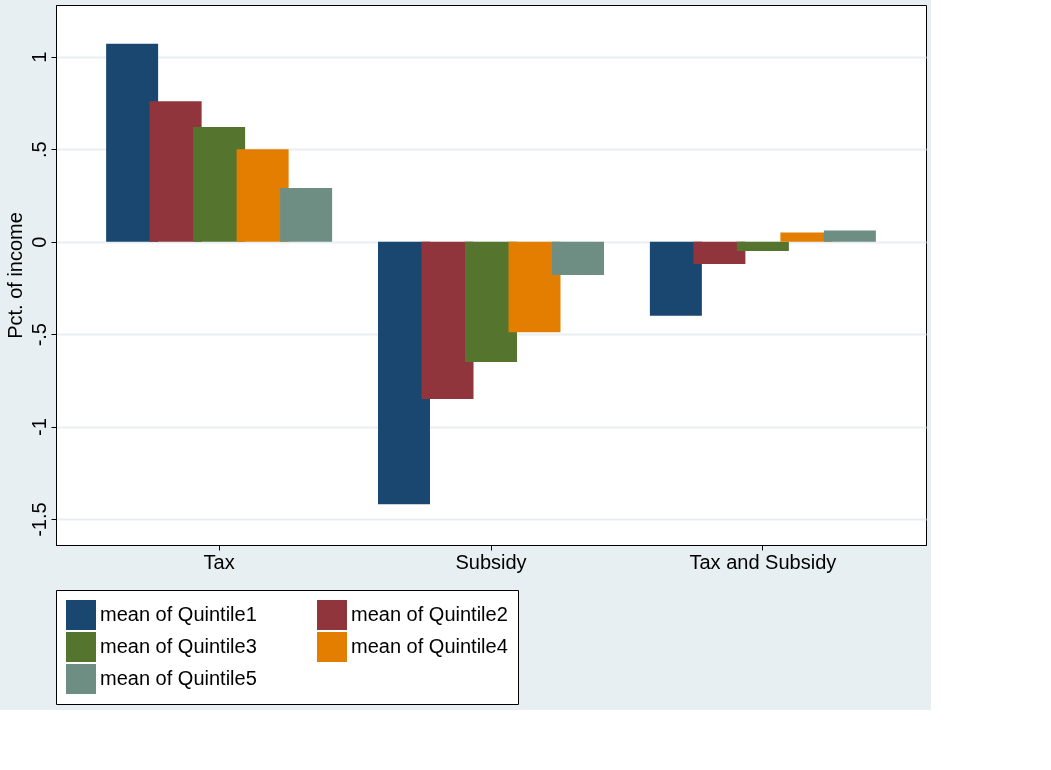 The width and height of the screenshot is (1051, 770). I want to click on y-tick-label: .5, so click(38, 150).